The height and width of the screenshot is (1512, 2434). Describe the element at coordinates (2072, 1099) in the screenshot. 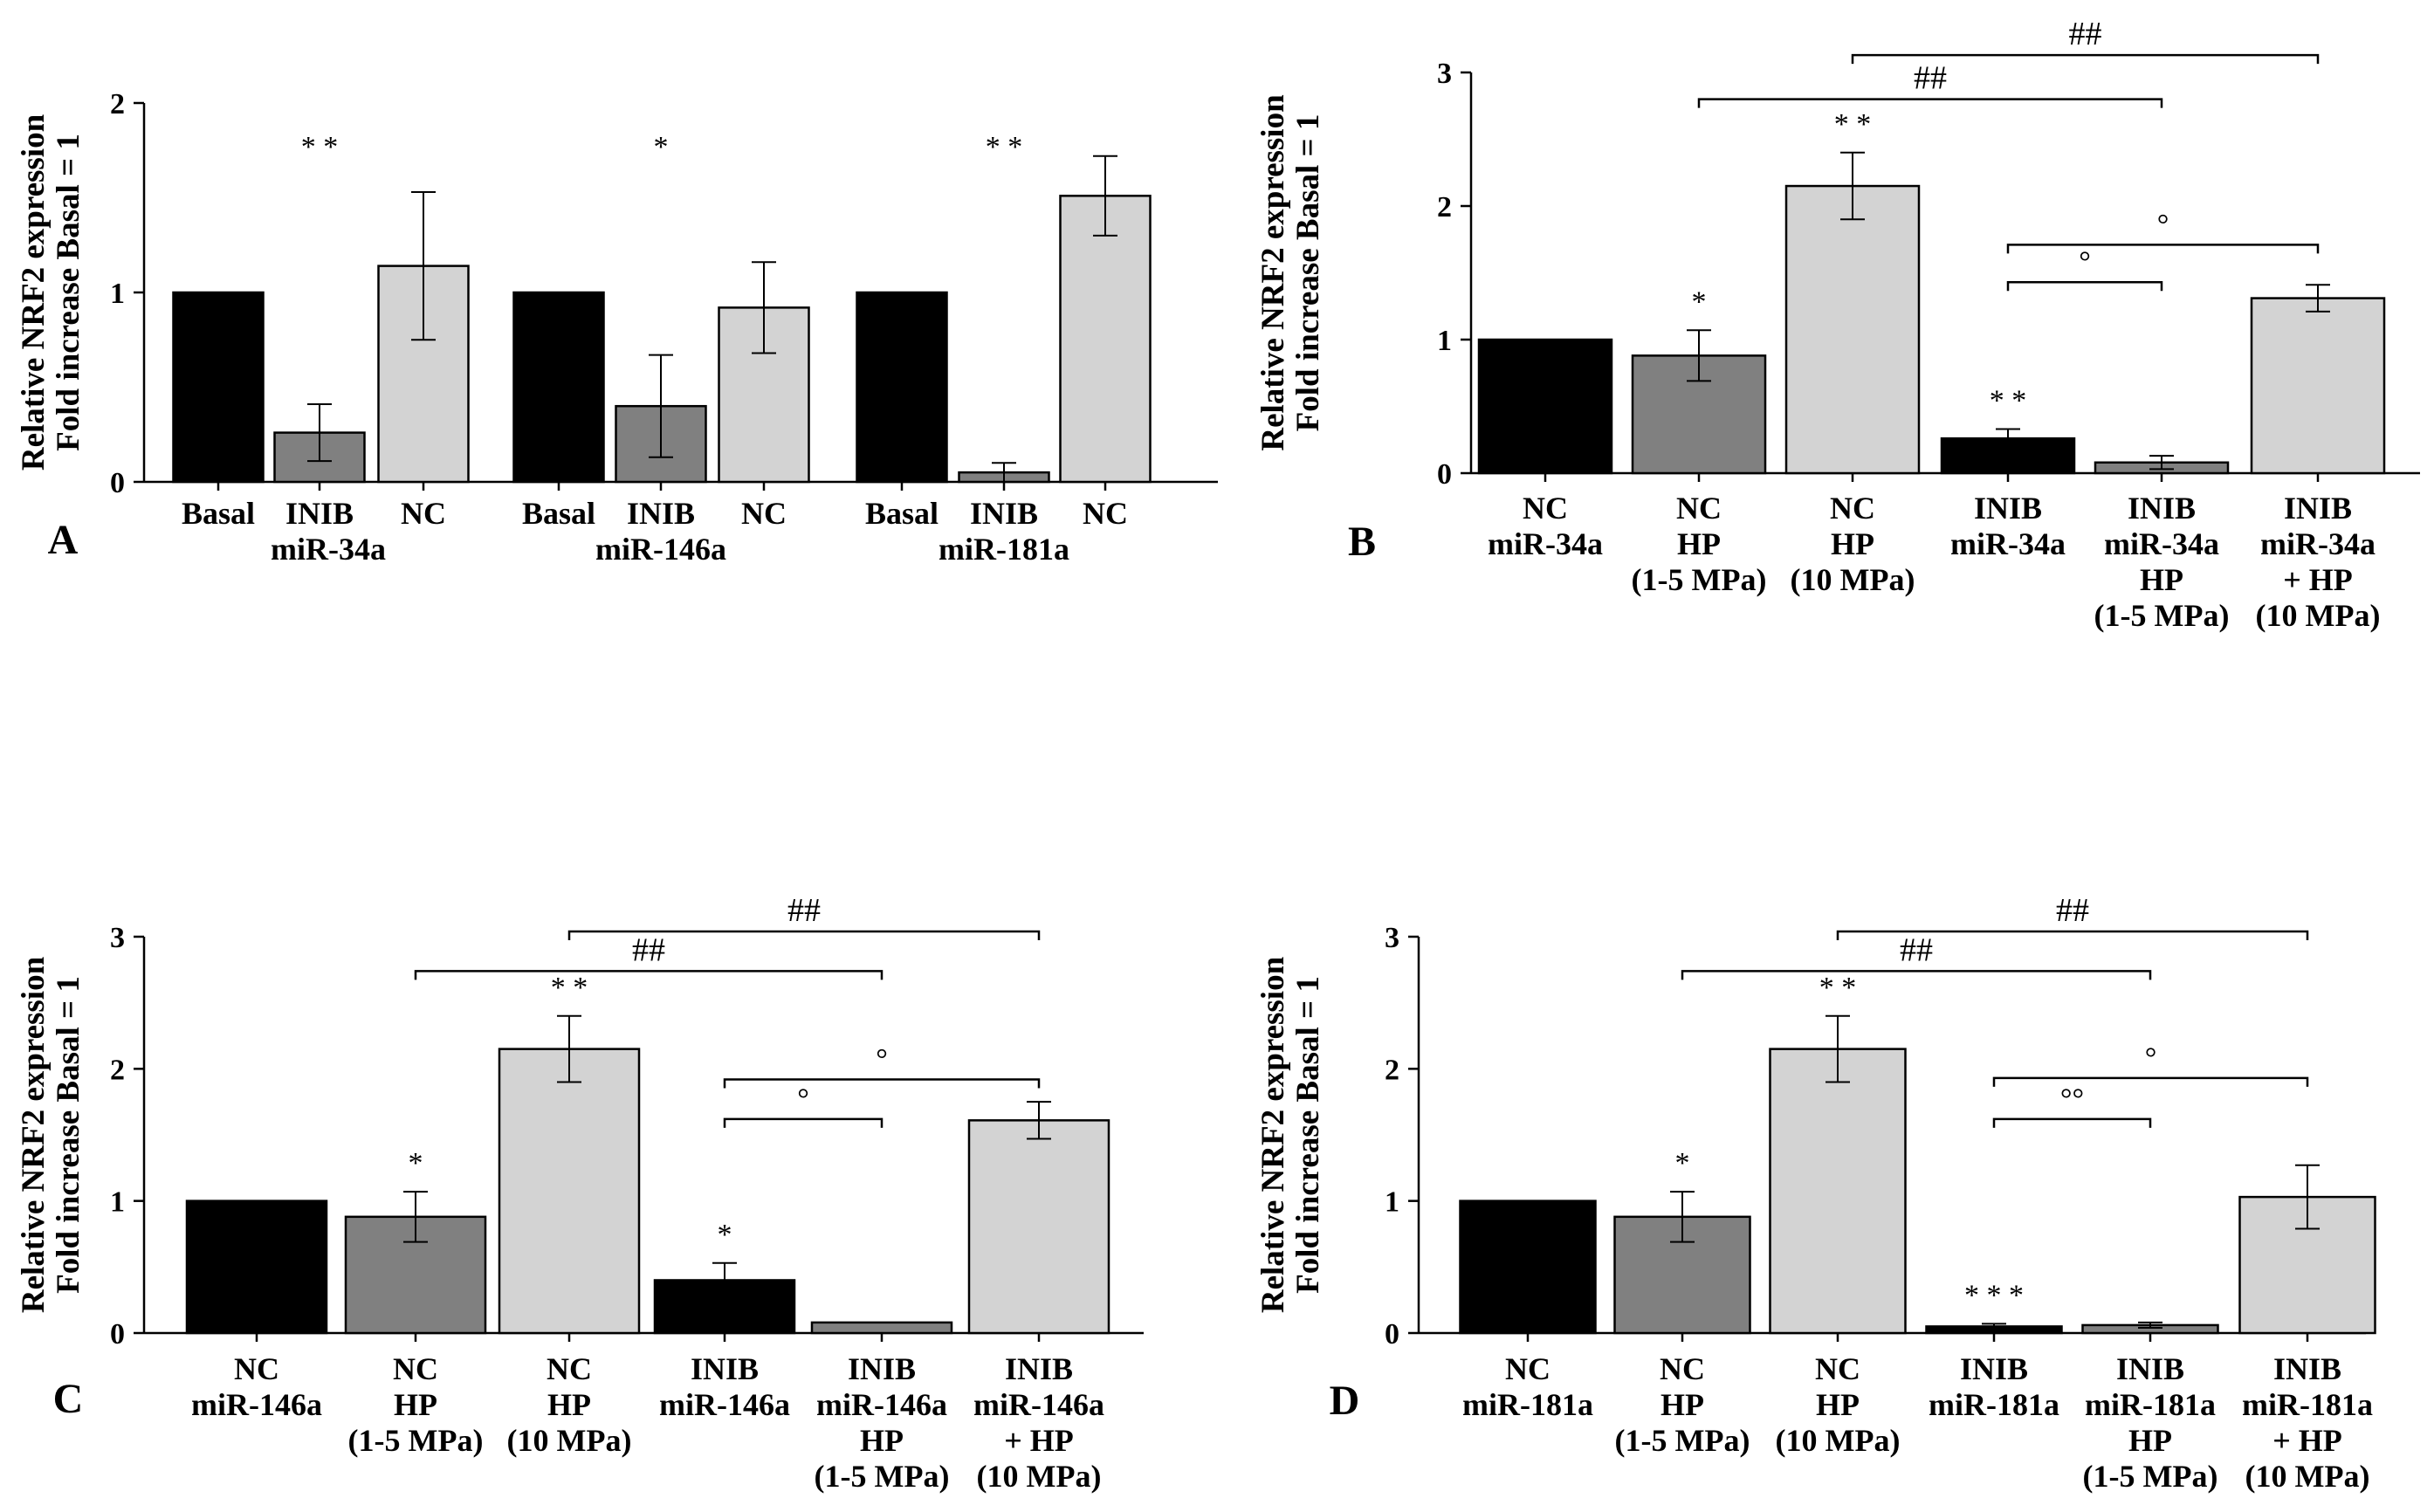

I see `bracket-significance-label: °°` at that location.